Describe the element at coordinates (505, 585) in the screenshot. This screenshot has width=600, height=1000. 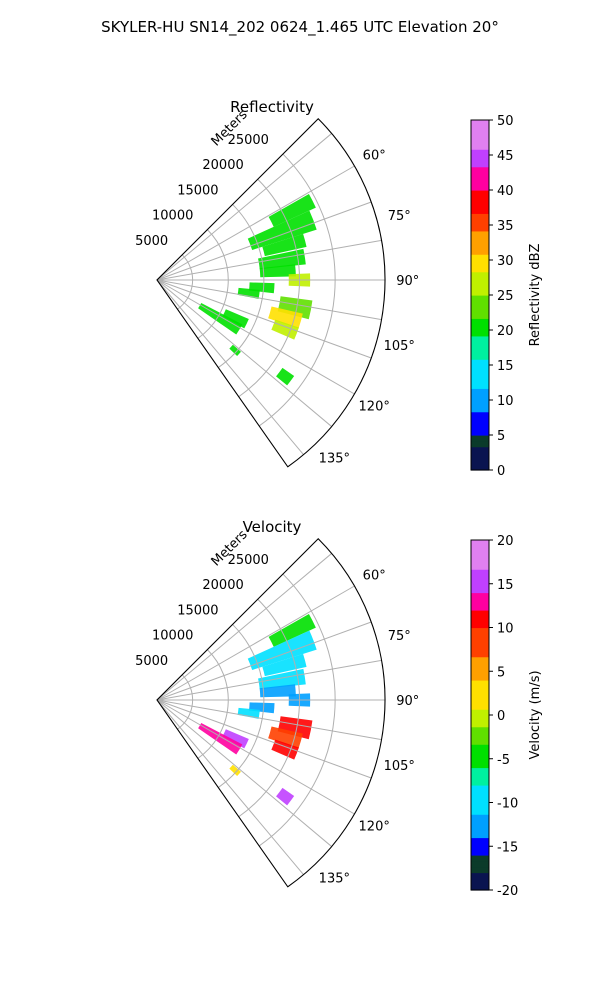
I see `colorbar-tick-label: 15` at that location.